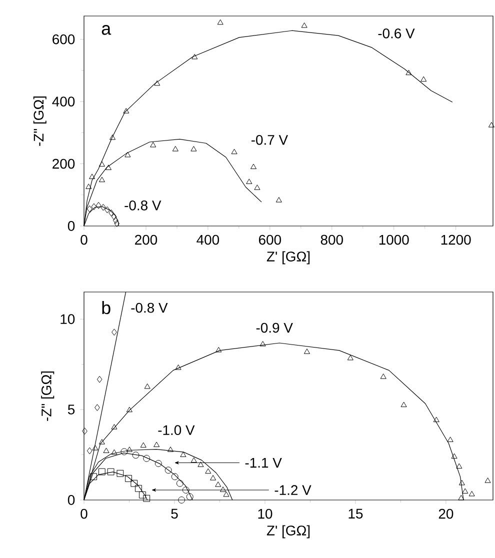  I want to click on annotation: b, so click(106, 307).